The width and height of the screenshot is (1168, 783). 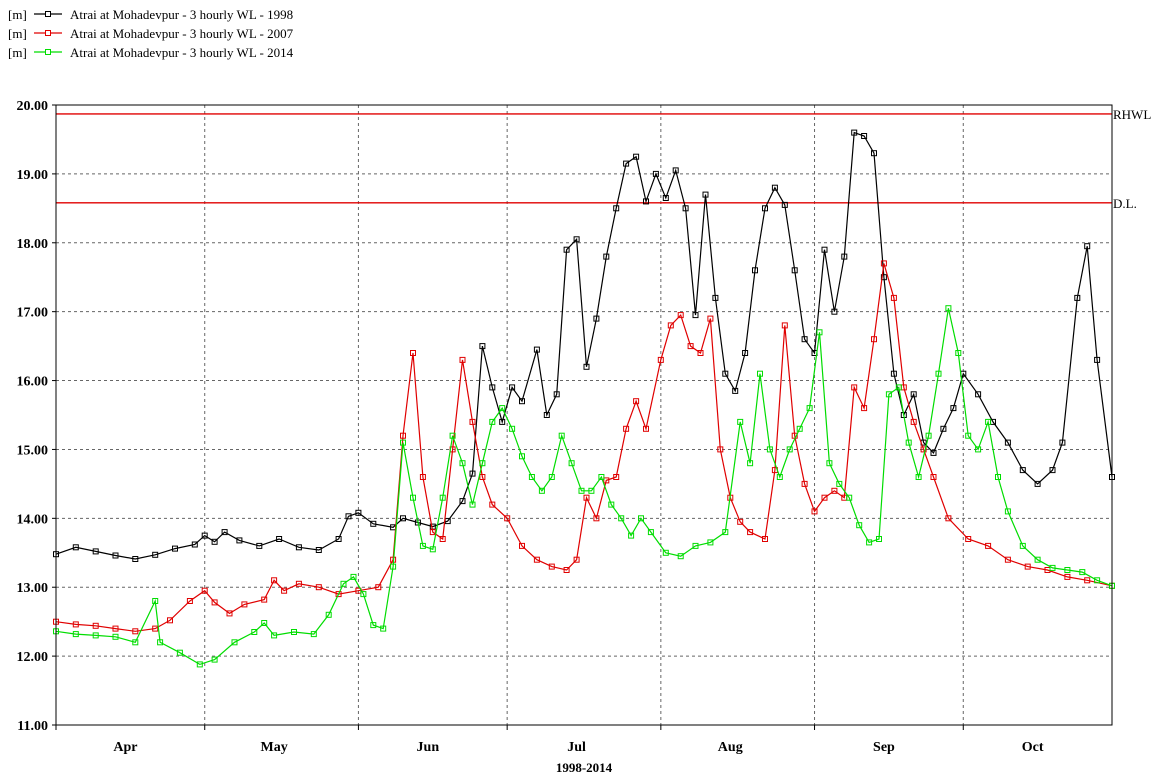 I want to click on legend-marker, so click(x=48, y=14).